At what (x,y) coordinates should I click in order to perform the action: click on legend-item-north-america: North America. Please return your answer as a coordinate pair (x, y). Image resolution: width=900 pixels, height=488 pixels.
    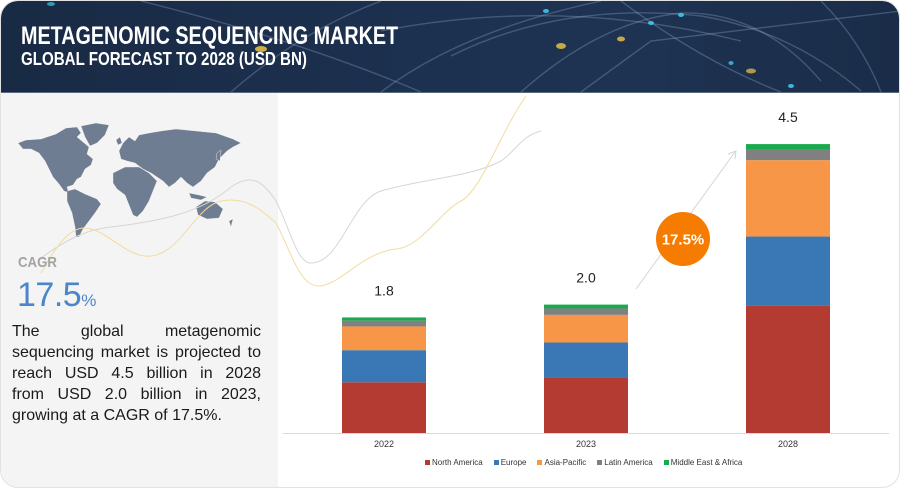
    Looking at the image, I should click on (454, 462).